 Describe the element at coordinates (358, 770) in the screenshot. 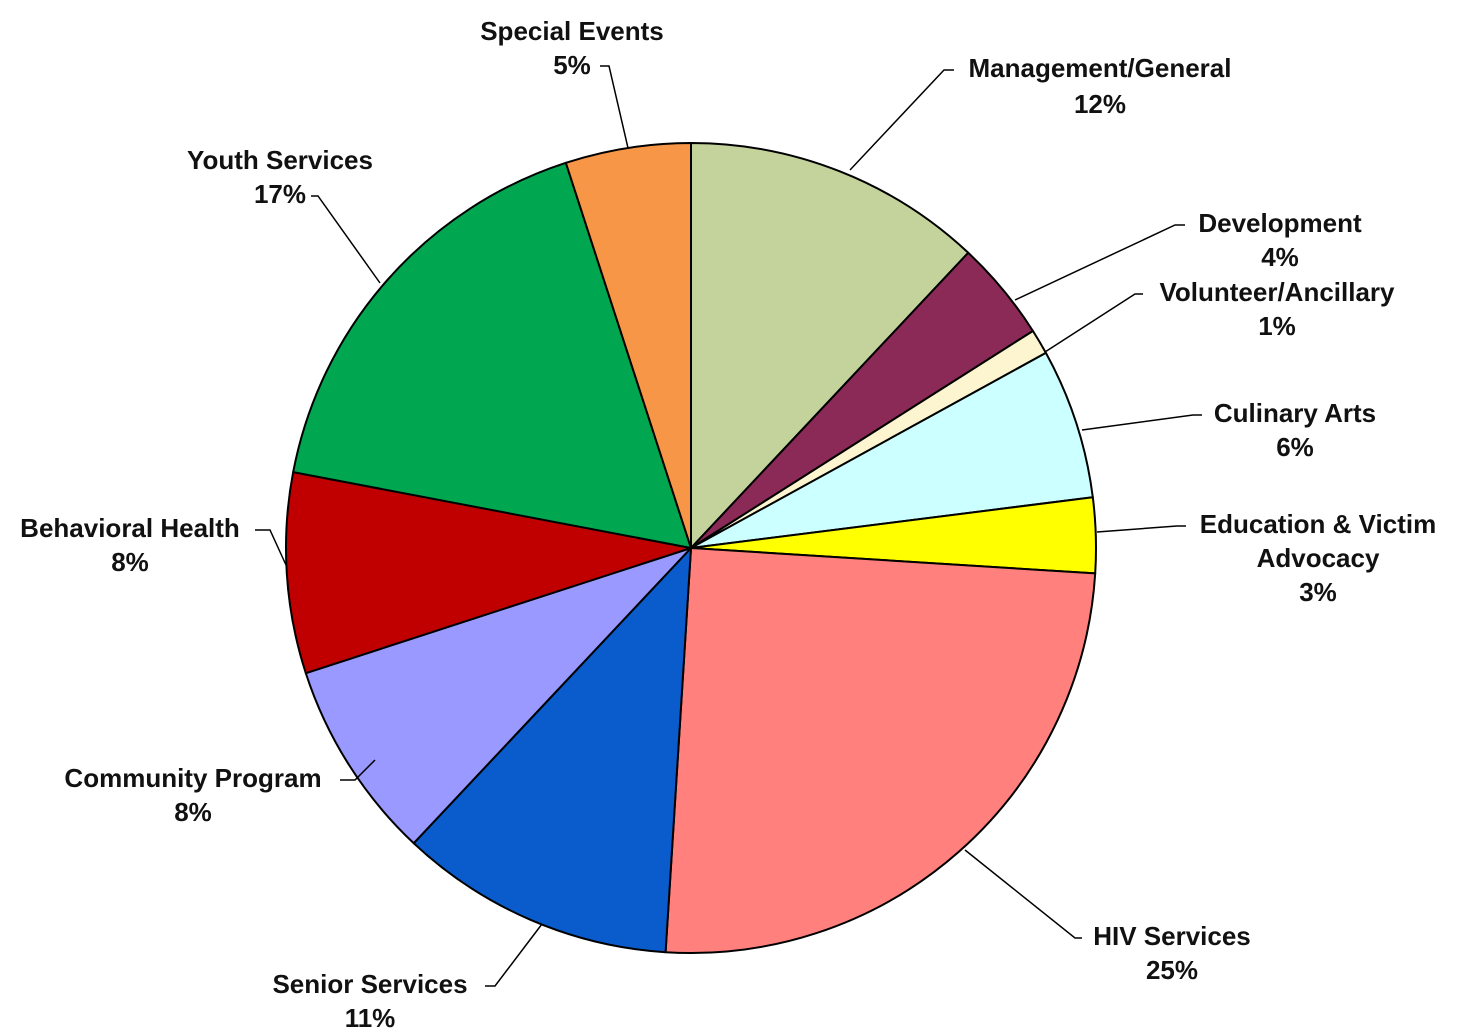

I see `leader-line-community-program` at that location.